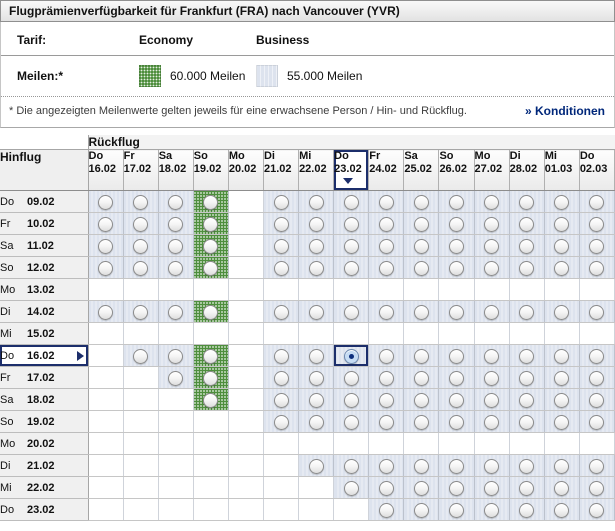  I want to click on return-date-header: Mo 20.02, so click(246, 170).